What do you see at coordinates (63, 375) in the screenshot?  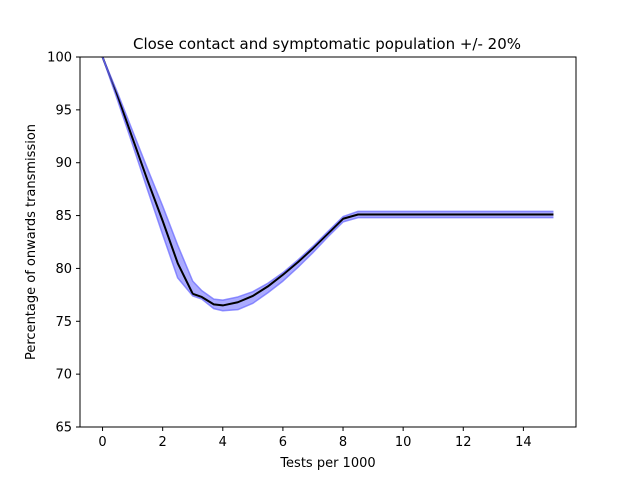 I see `y-tick-label: 70` at bounding box center [63, 375].